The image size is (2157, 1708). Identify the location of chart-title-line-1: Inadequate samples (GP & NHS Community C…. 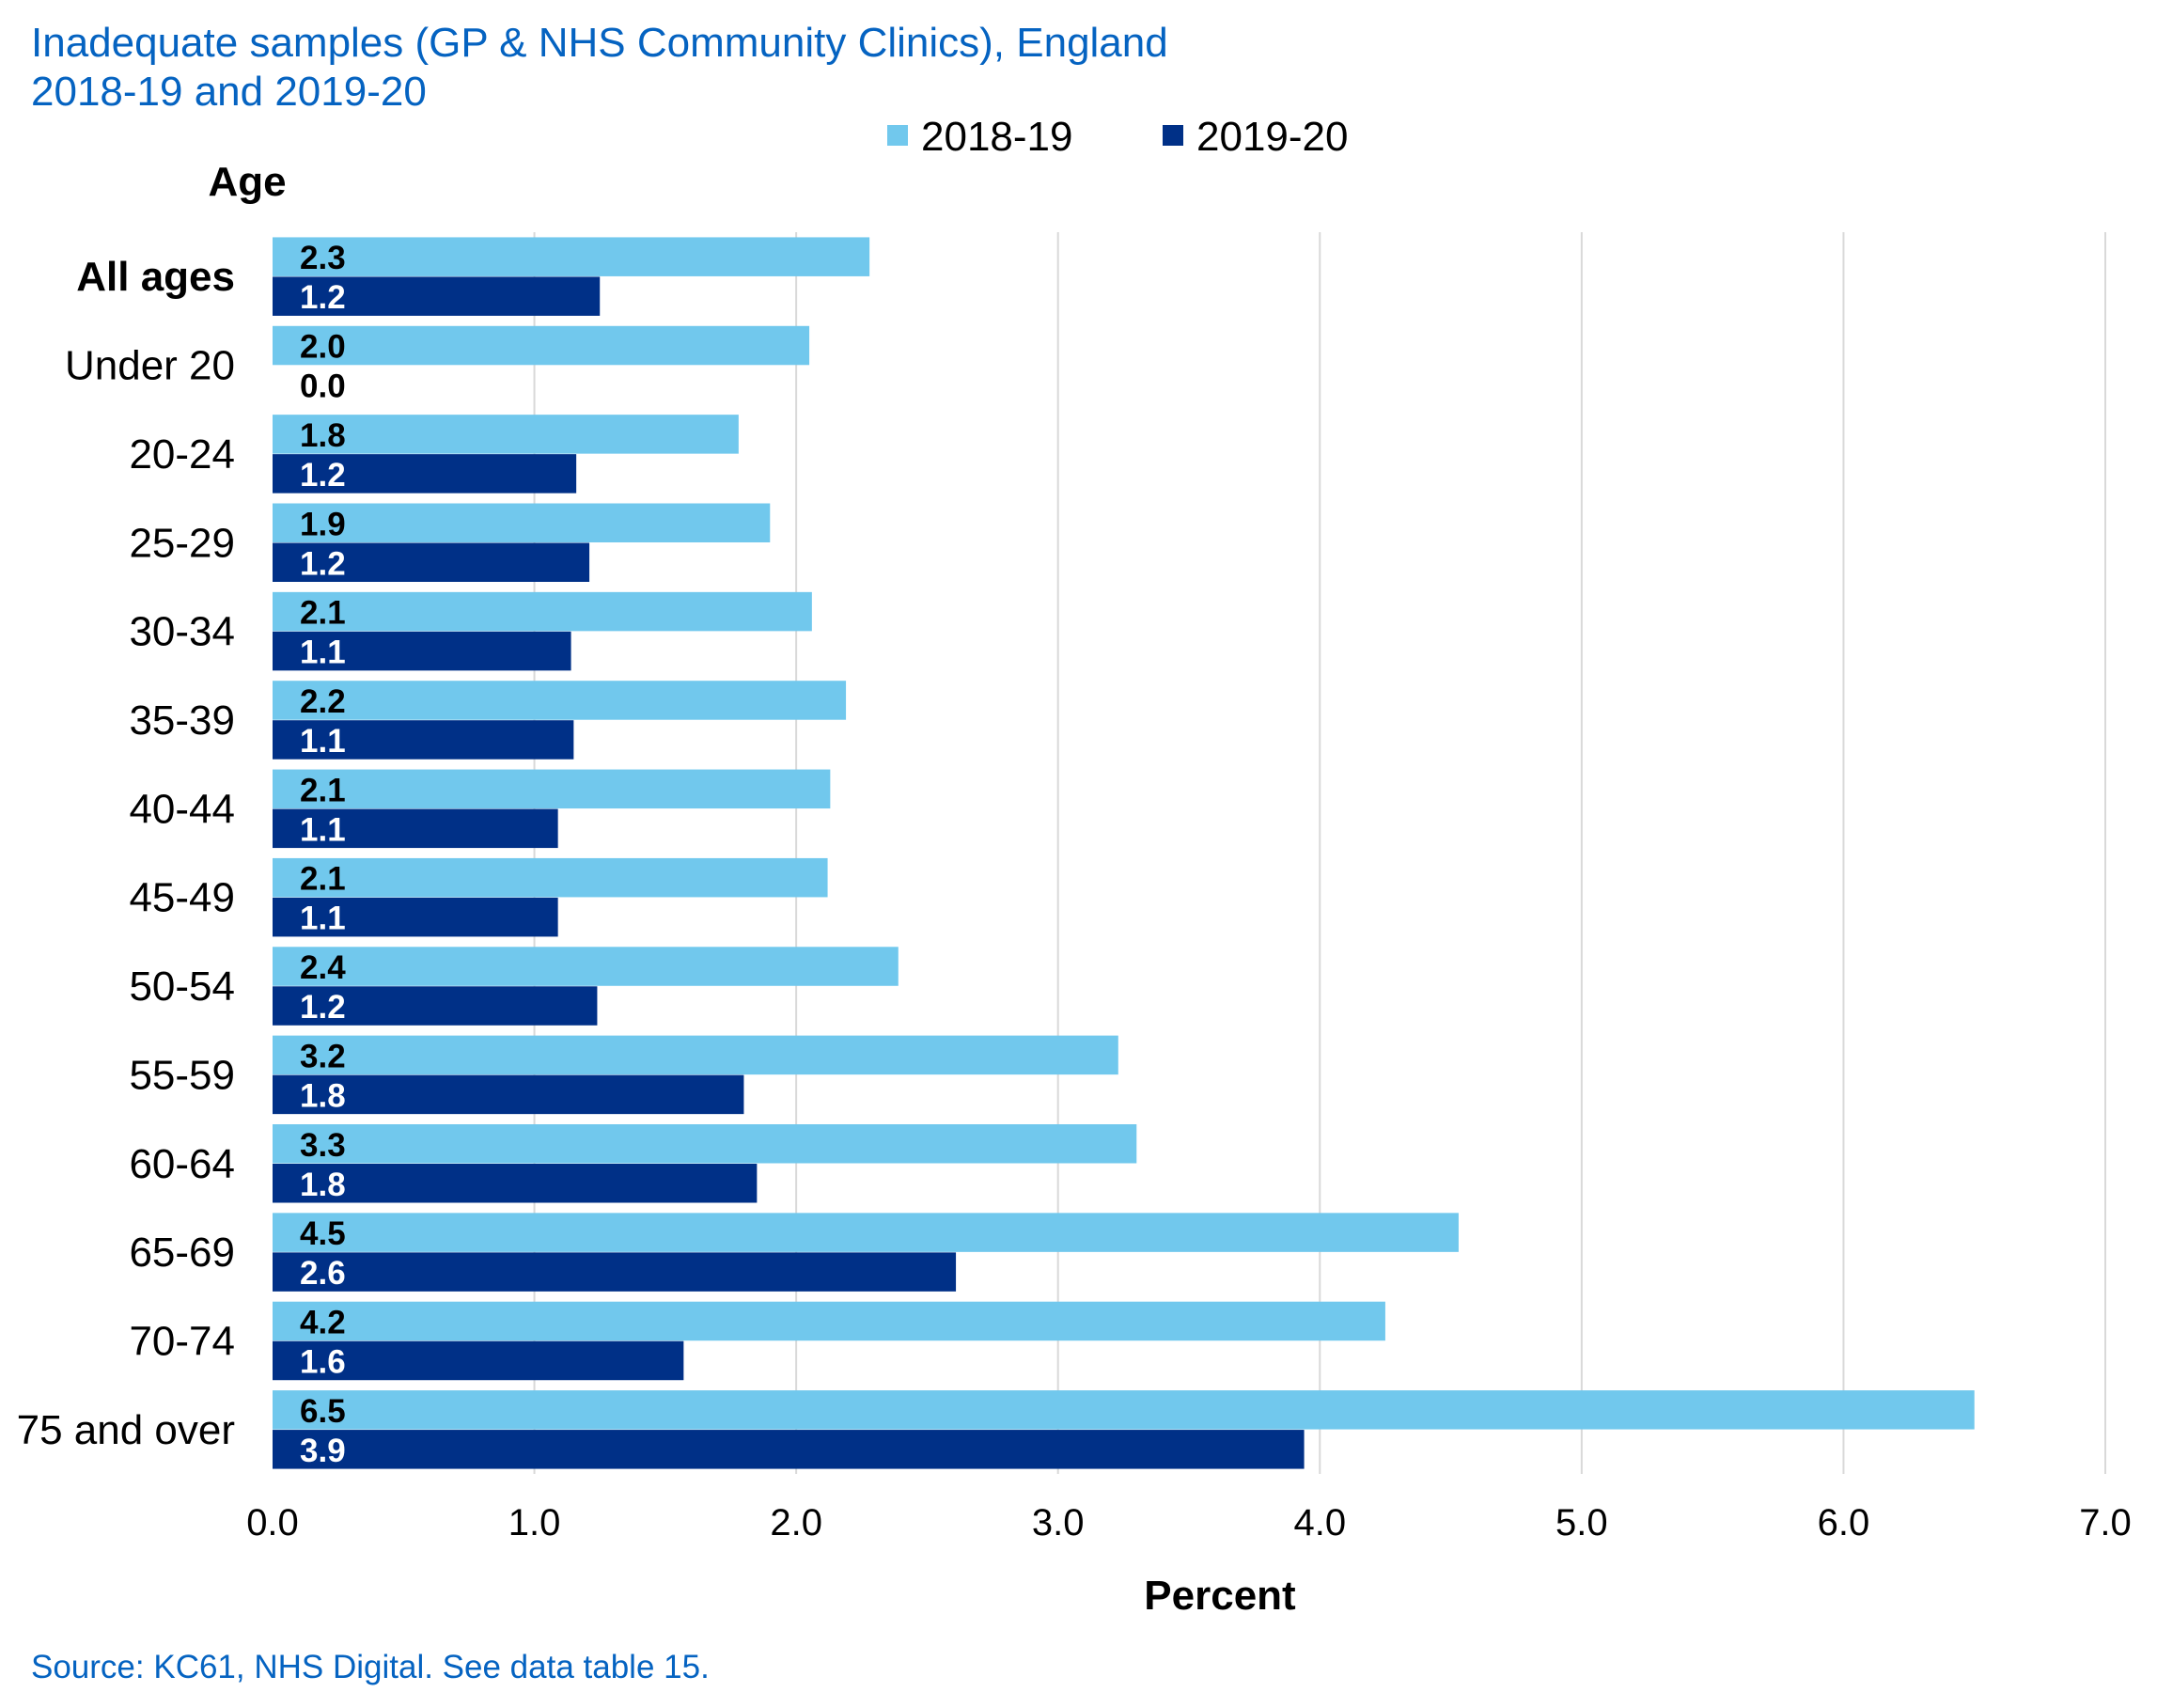
(599, 43).